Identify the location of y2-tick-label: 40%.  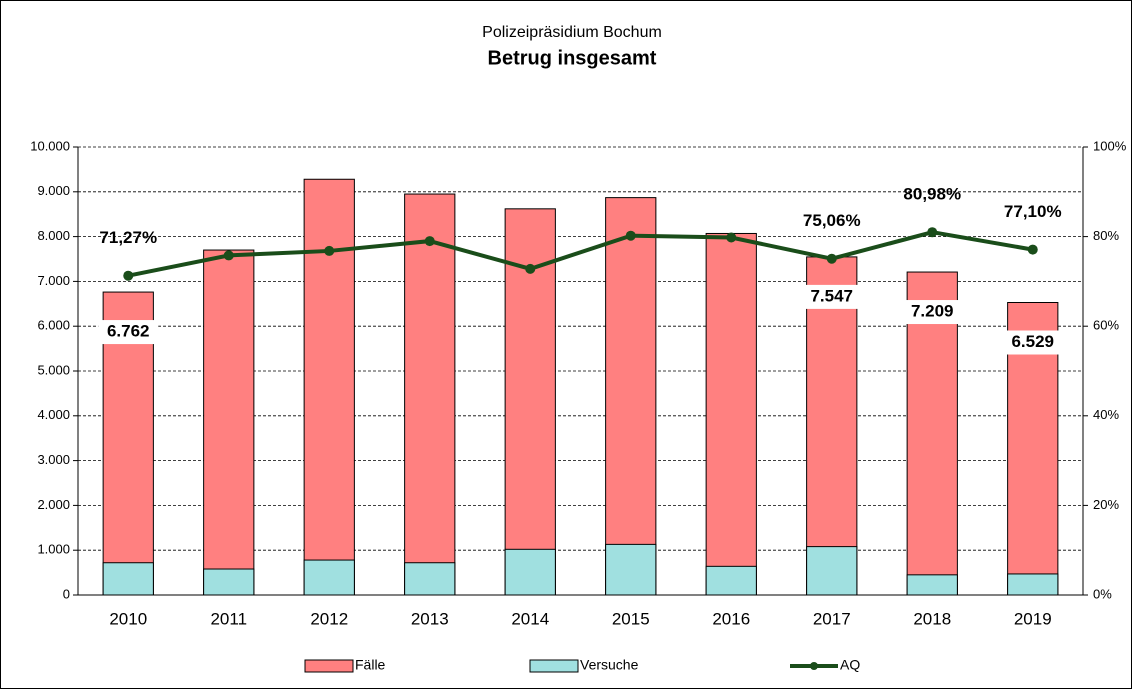
(1106, 414).